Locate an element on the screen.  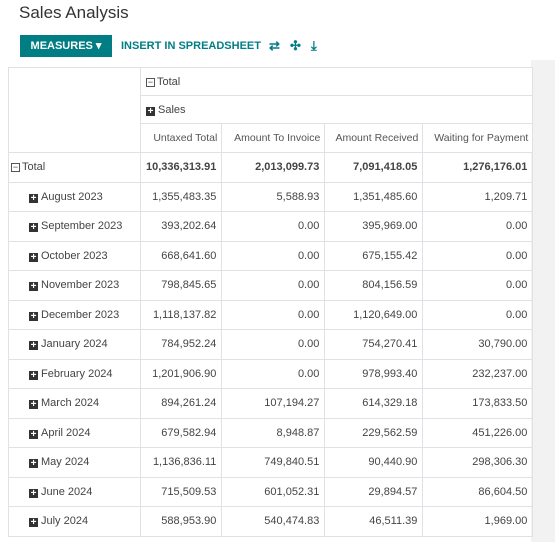
download-icon: ⤓ is located at coordinates (314, 45).